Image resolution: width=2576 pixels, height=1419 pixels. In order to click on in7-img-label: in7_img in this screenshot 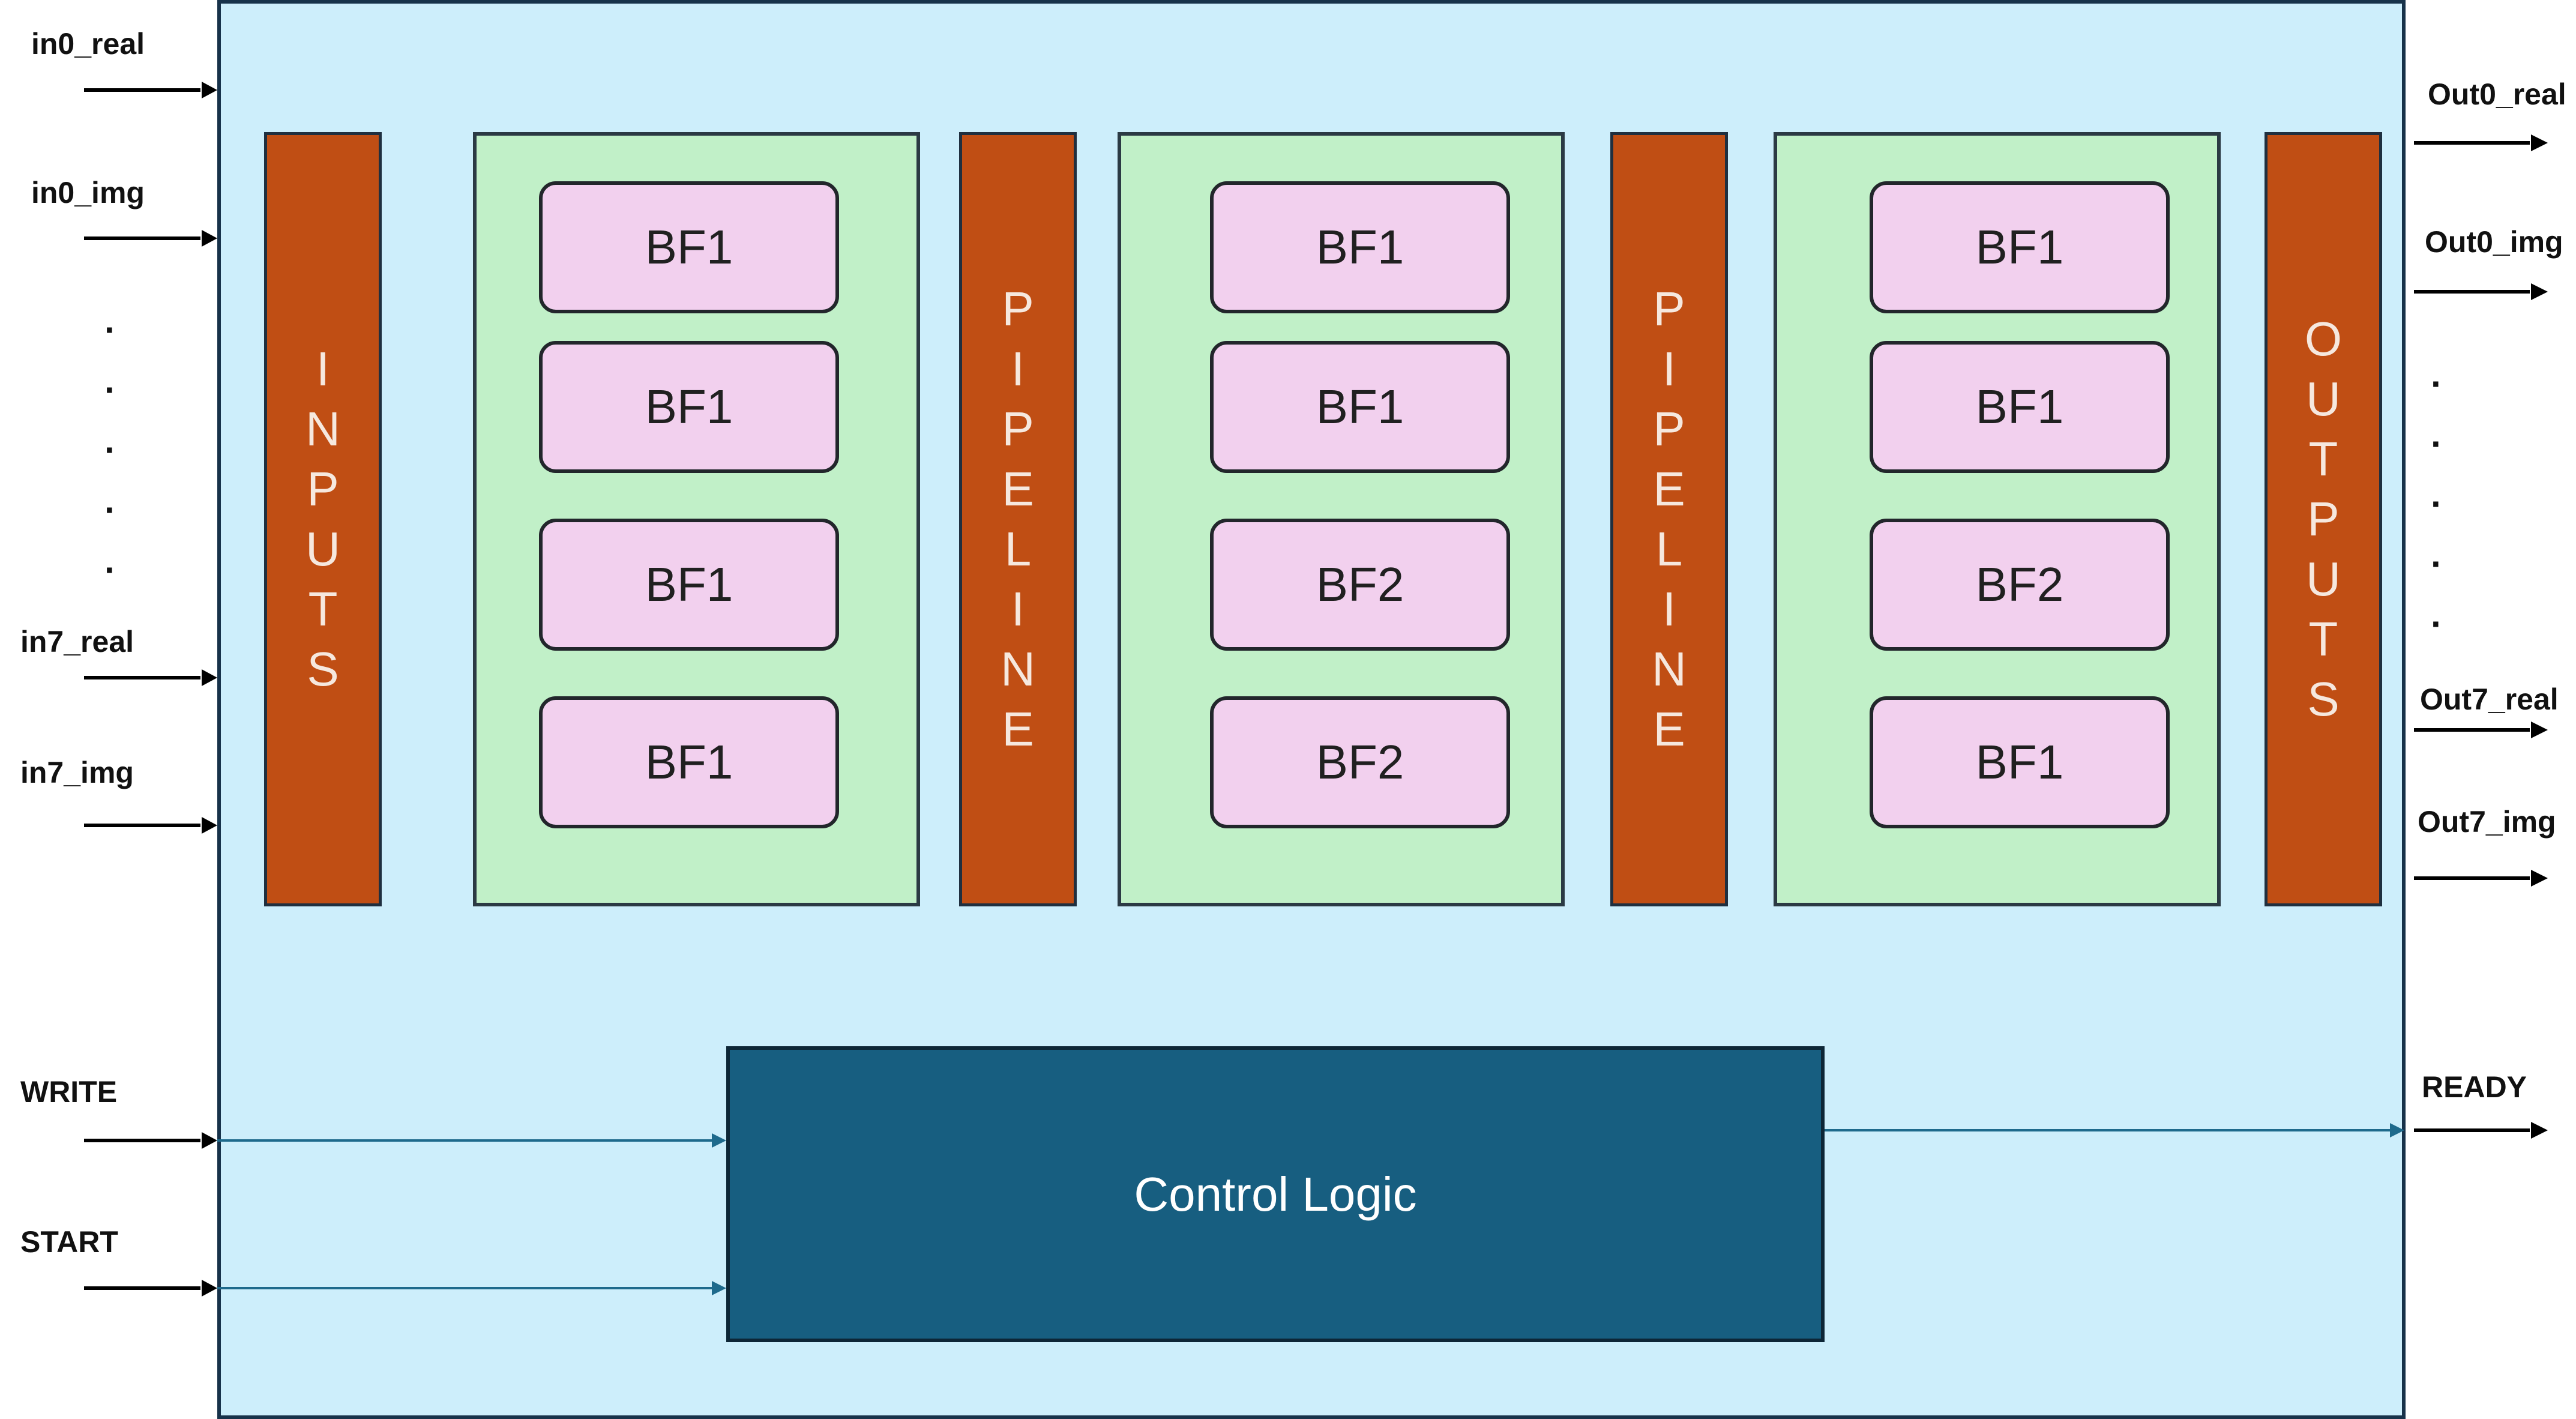, I will do `click(77, 773)`.